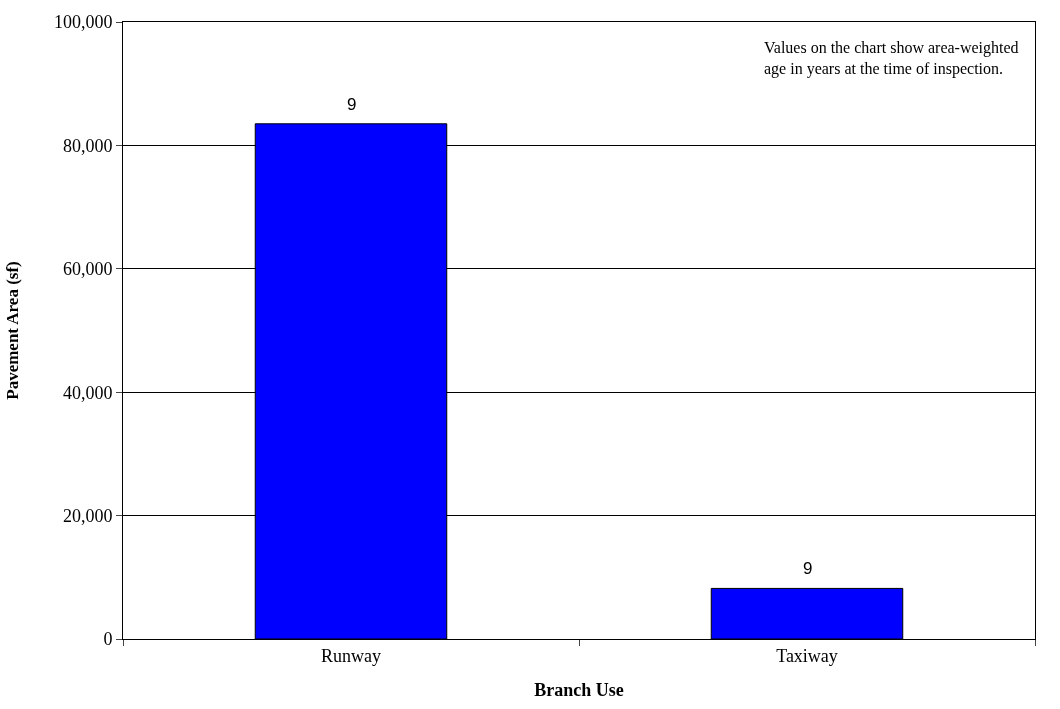  What do you see at coordinates (351, 655) in the screenshot?
I see `x-tick-label: Runway` at bounding box center [351, 655].